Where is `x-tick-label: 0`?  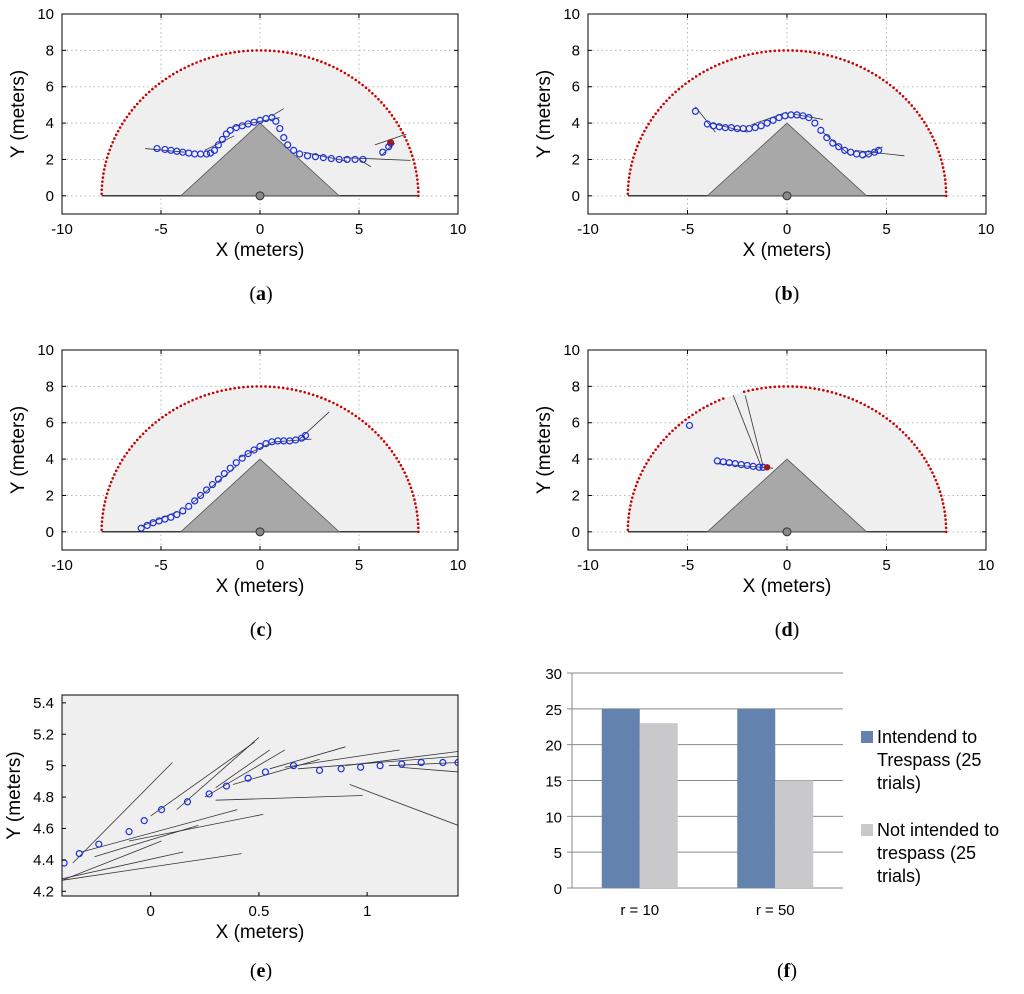
x-tick-label: 0 is located at coordinates (787, 229).